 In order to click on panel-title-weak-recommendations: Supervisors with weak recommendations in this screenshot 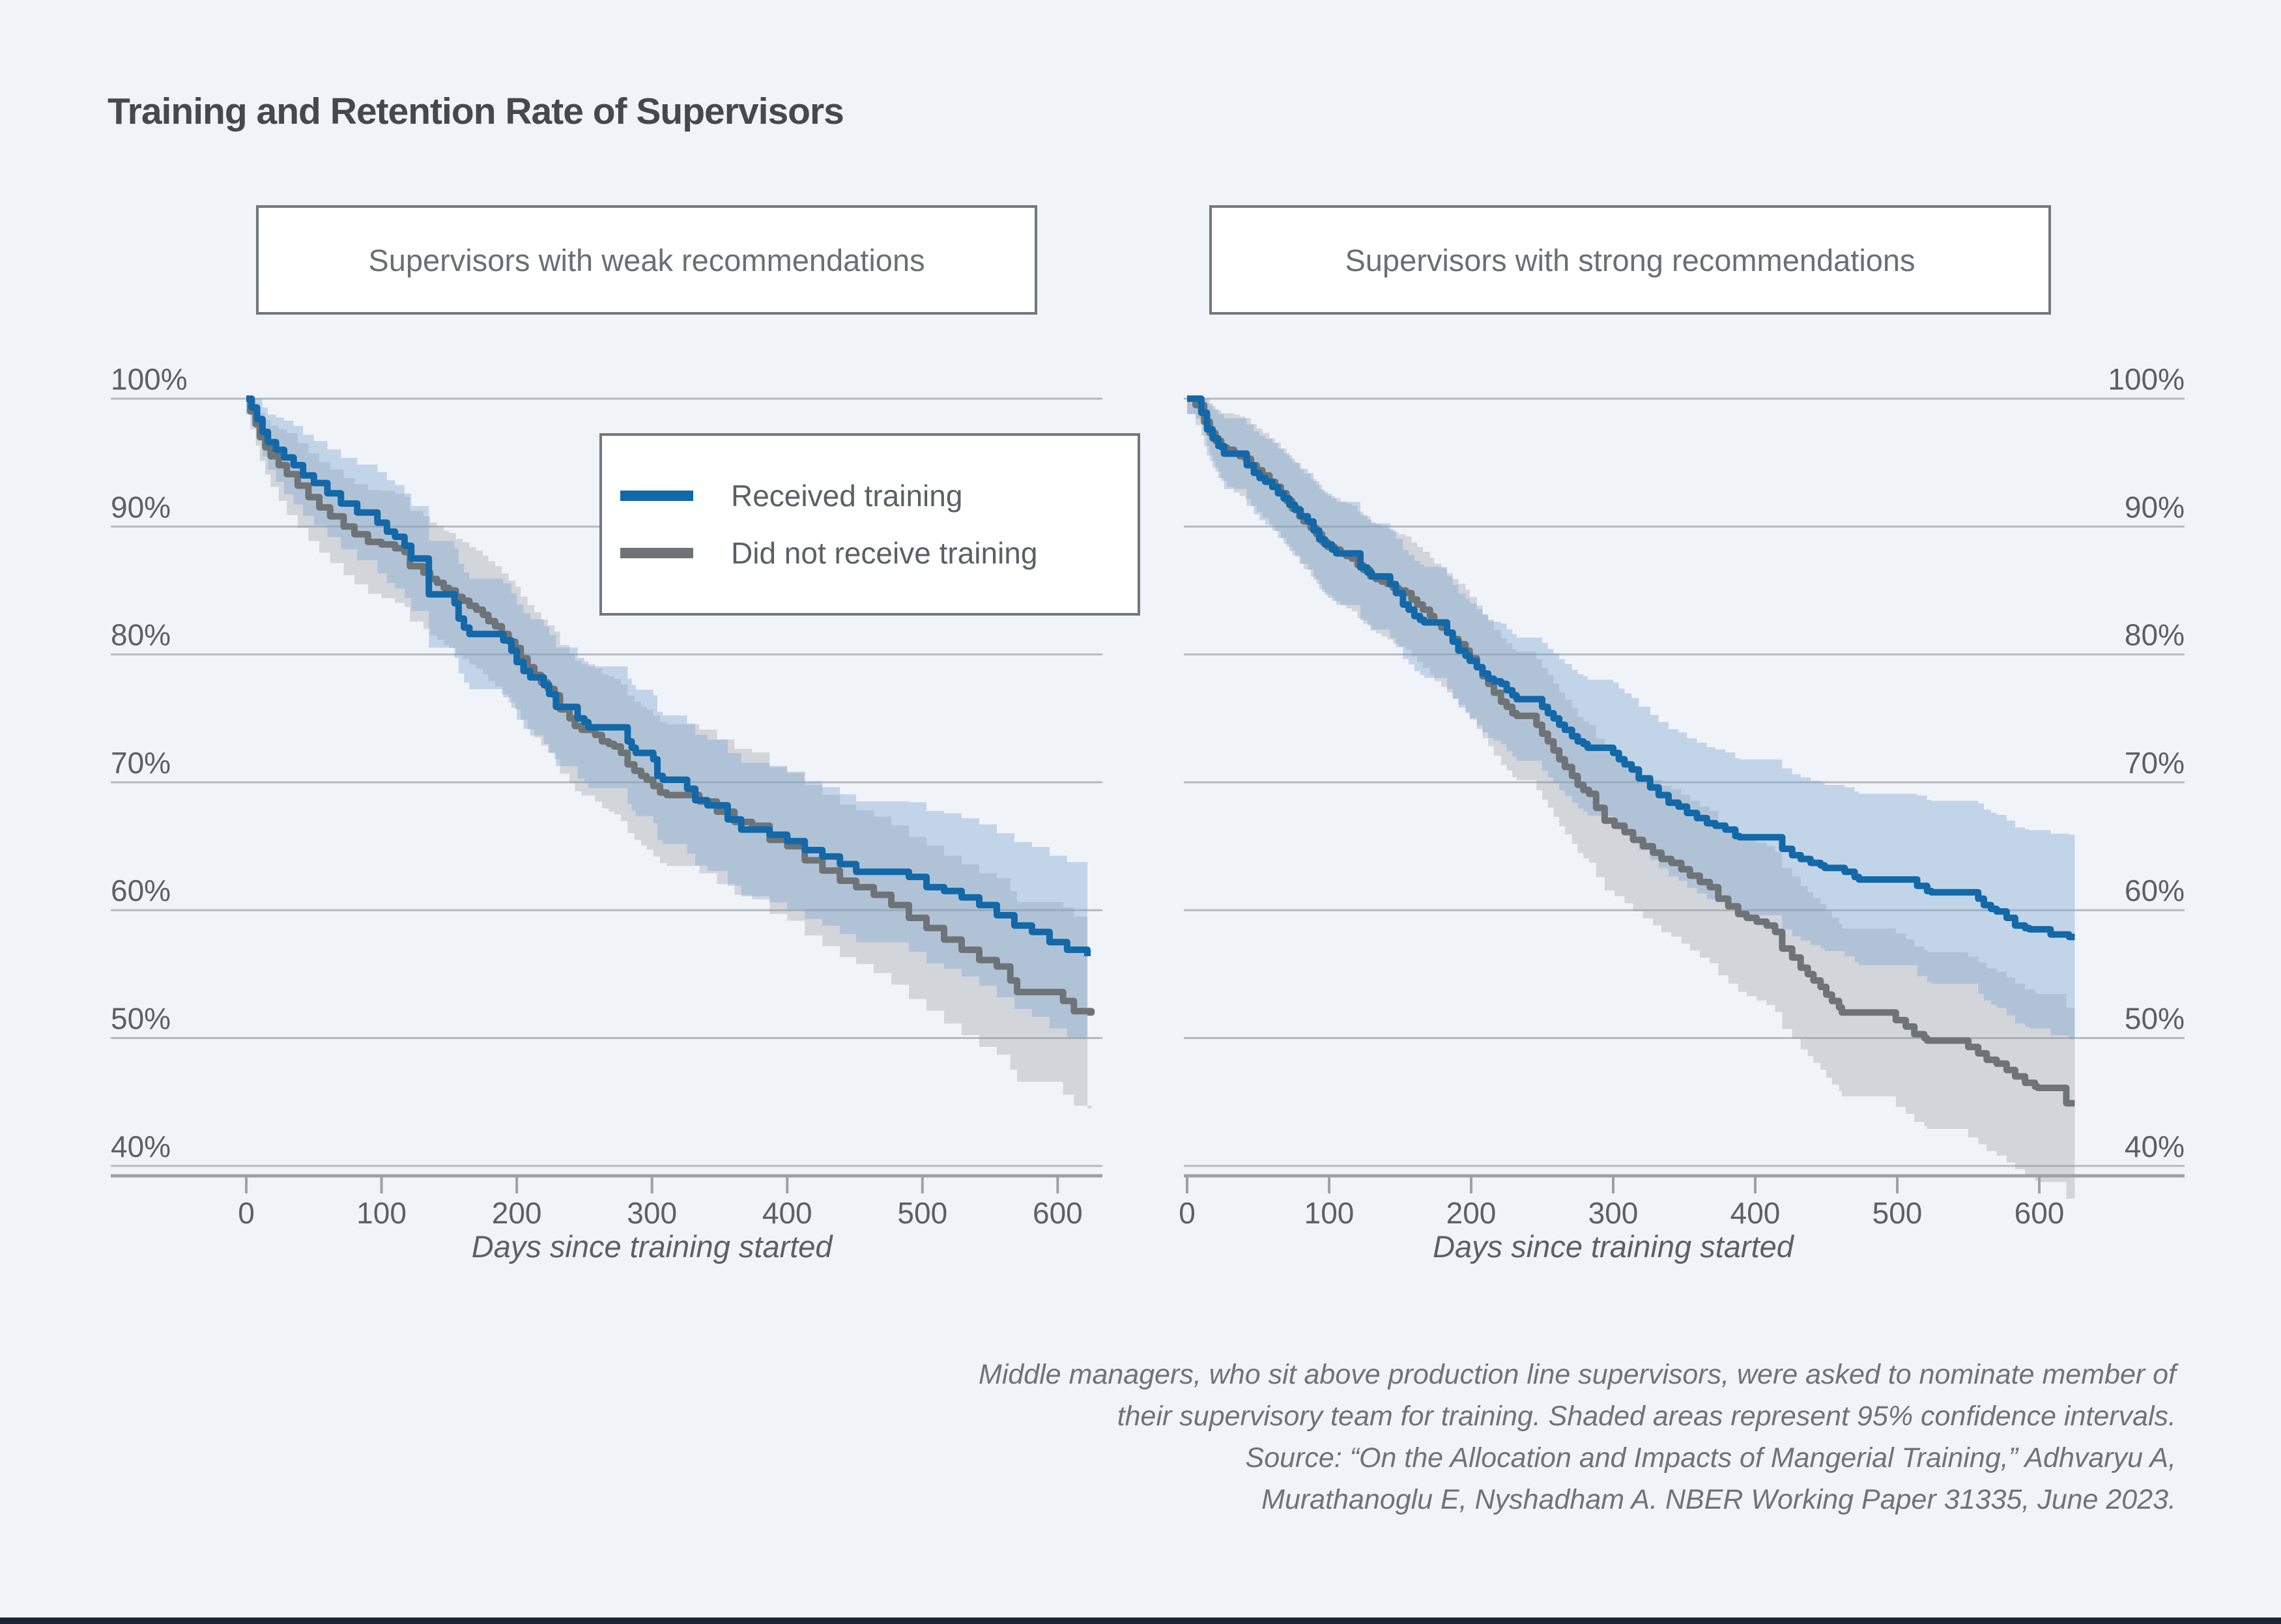, I will do `click(646, 260)`.